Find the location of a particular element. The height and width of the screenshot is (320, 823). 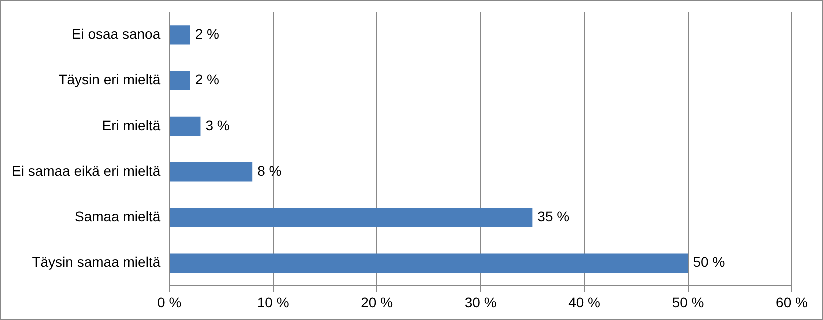

y-tick-label: Ei samaa eikä eri mieltä is located at coordinates (86, 170).